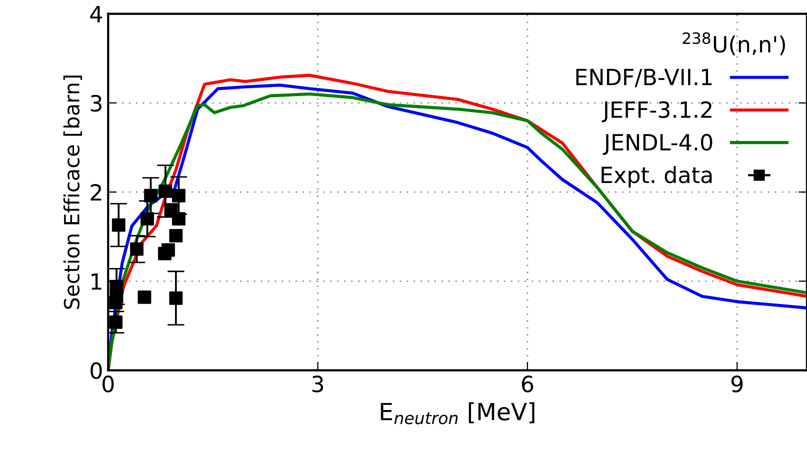 The width and height of the screenshot is (807, 460). I want to click on y-axis-title: Section Efficace [barn], so click(72, 192).